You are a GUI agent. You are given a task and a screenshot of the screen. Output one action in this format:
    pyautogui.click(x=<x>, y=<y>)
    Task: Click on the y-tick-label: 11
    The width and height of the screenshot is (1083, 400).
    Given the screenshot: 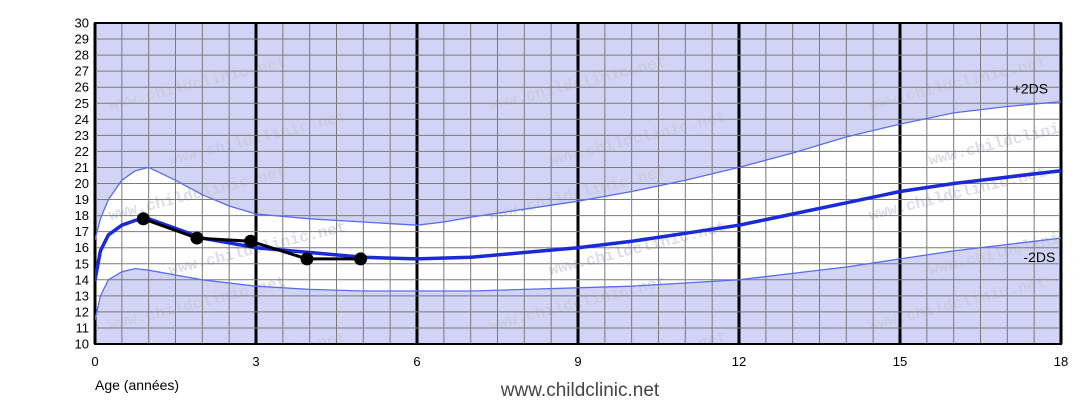 What is the action you would take?
    pyautogui.click(x=83, y=327)
    